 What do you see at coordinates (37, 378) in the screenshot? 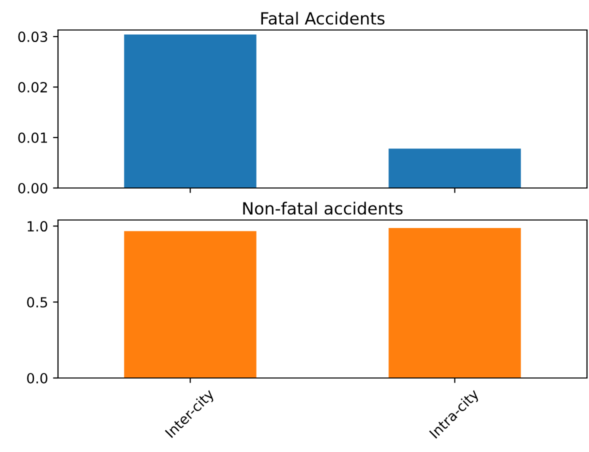
I see `y-tick-label: 0.0` at bounding box center [37, 378].